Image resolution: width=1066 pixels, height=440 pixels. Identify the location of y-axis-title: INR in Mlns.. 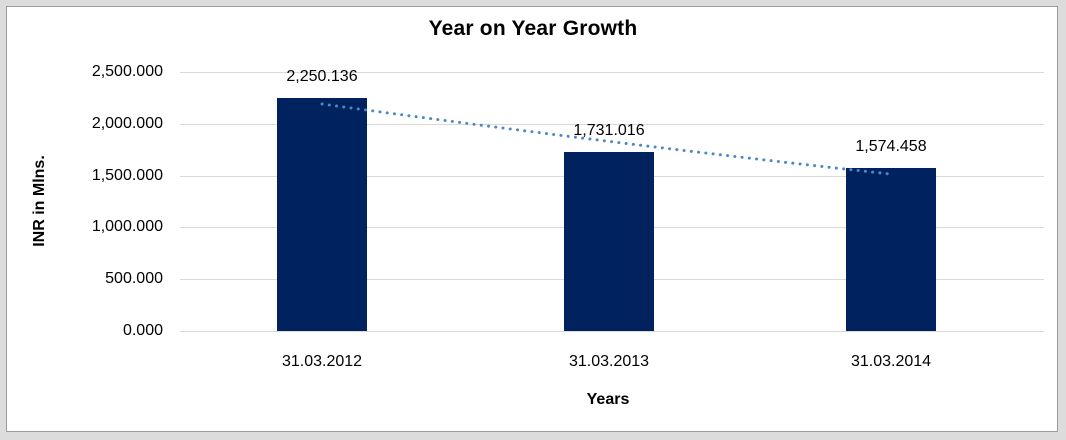
(39, 201).